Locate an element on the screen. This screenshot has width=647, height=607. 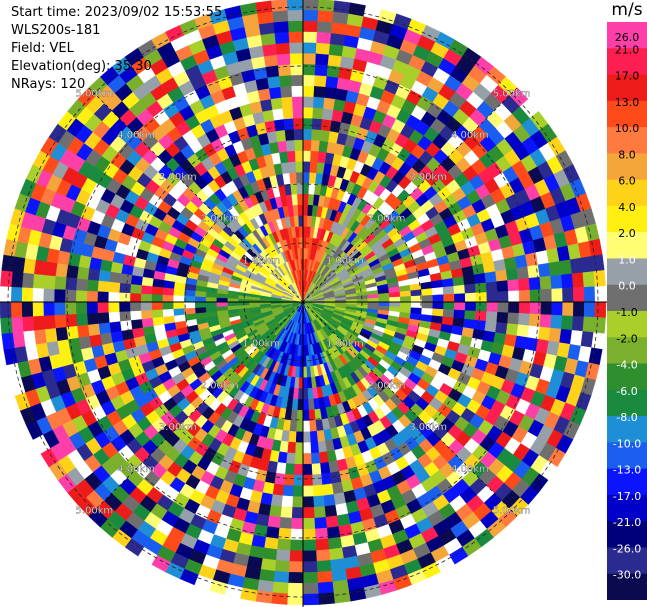
colorbar-tick-label: -1.0 is located at coordinates (626, 312).